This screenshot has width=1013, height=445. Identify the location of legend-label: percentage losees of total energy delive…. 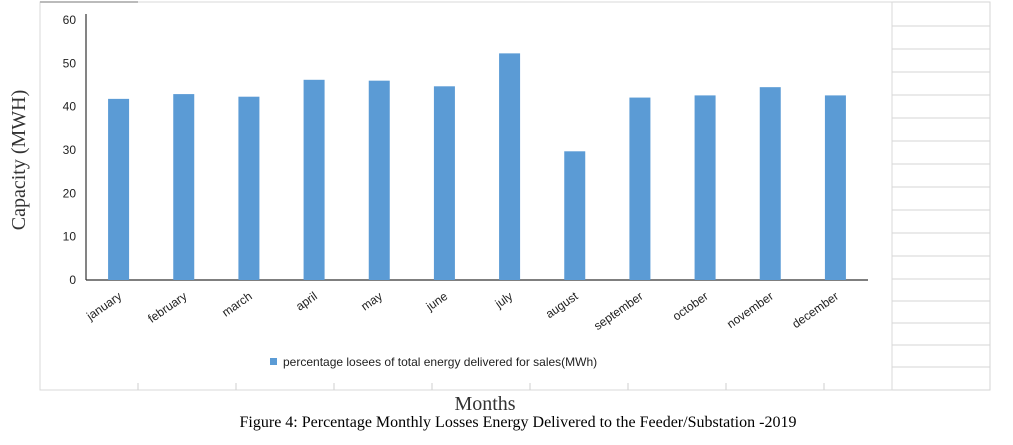
(440, 362).